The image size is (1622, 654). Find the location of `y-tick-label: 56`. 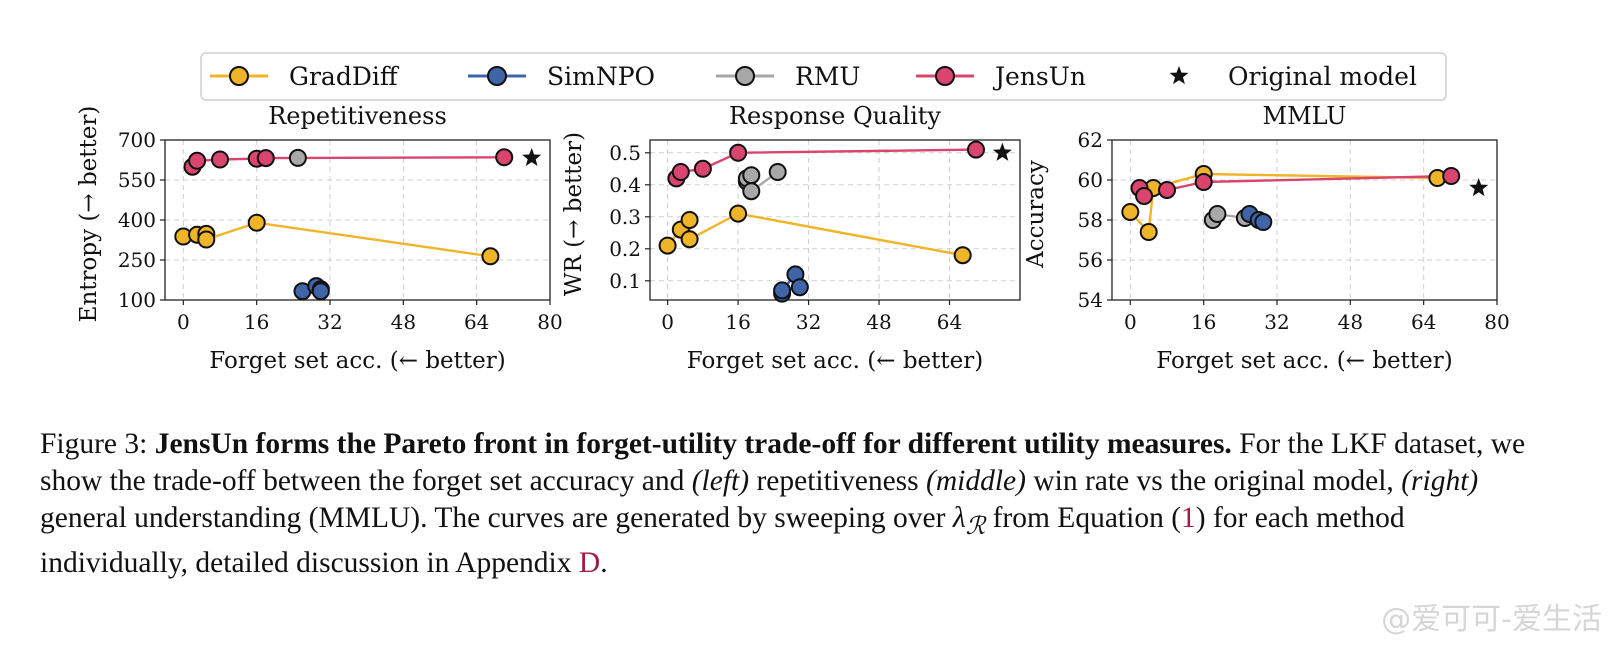

y-tick-label: 56 is located at coordinates (1090, 260).